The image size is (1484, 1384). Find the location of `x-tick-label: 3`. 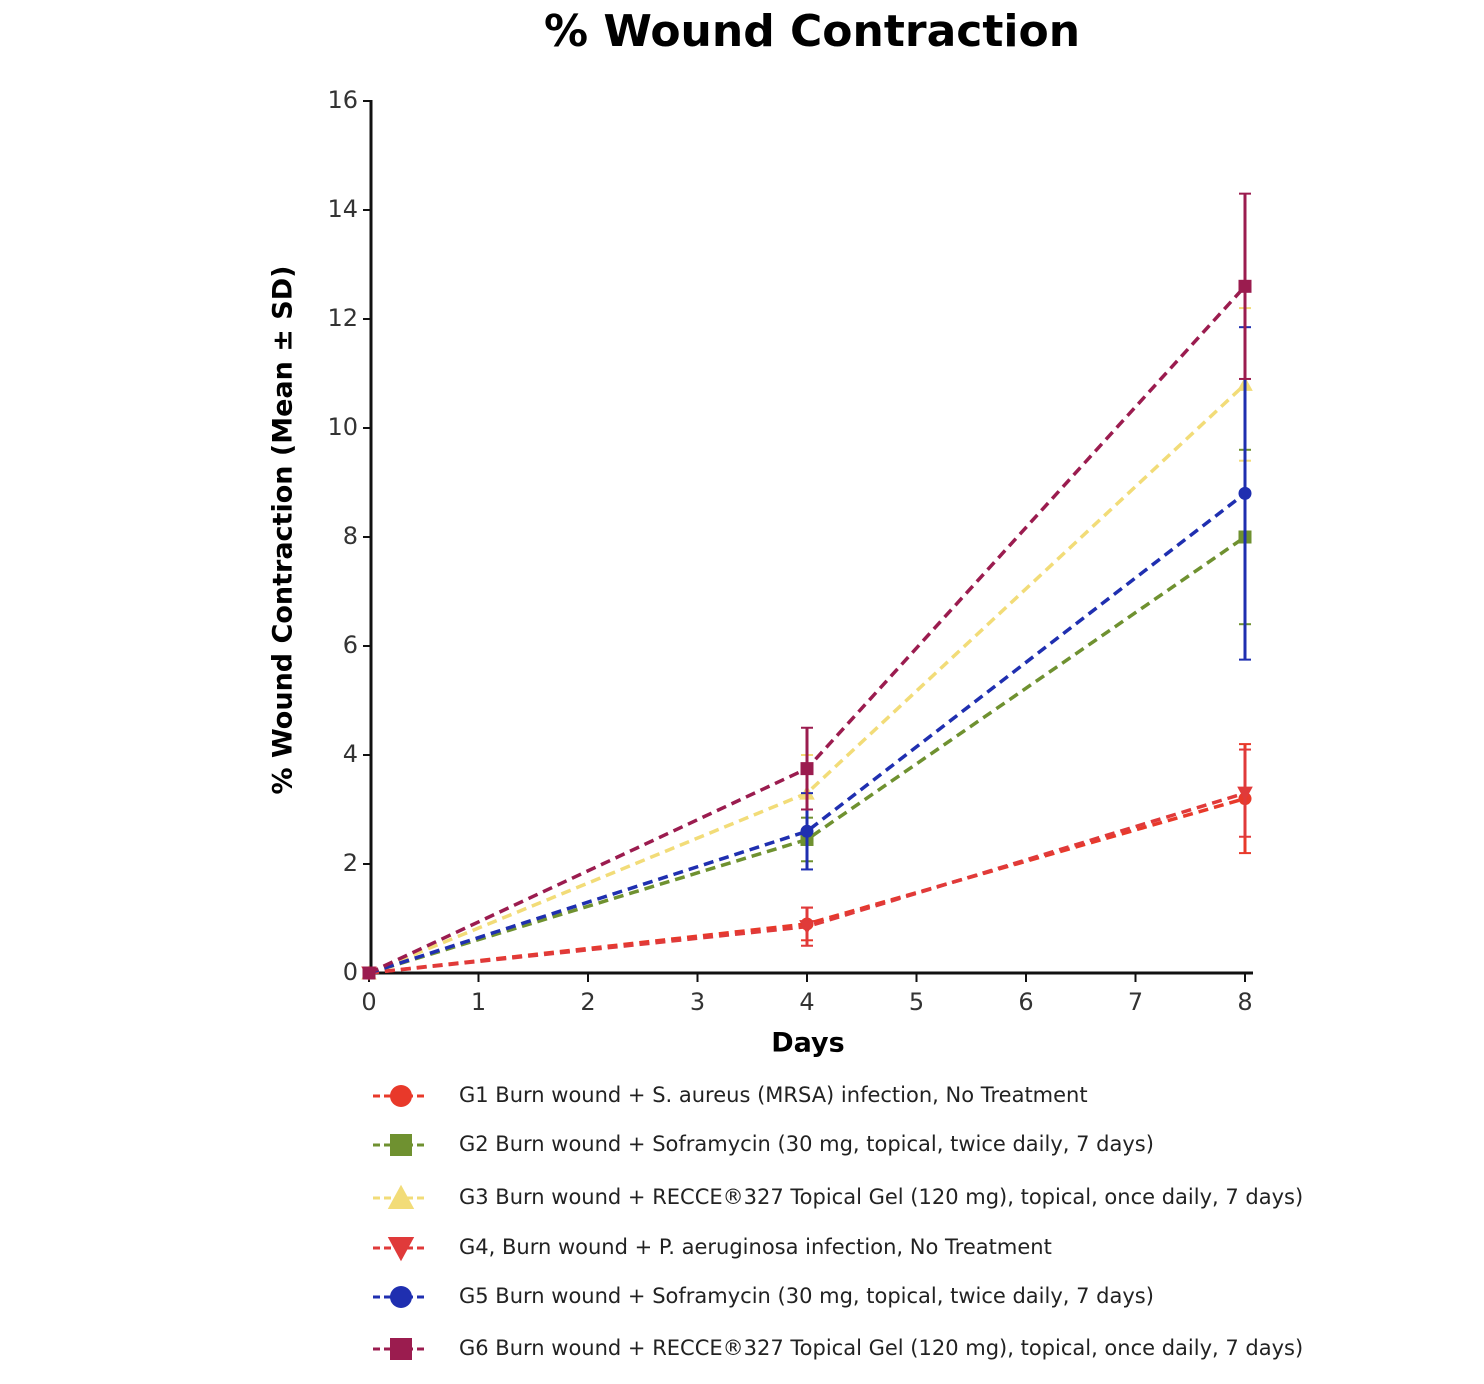

x-tick-label: 3 is located at coordinates (697, 1002).